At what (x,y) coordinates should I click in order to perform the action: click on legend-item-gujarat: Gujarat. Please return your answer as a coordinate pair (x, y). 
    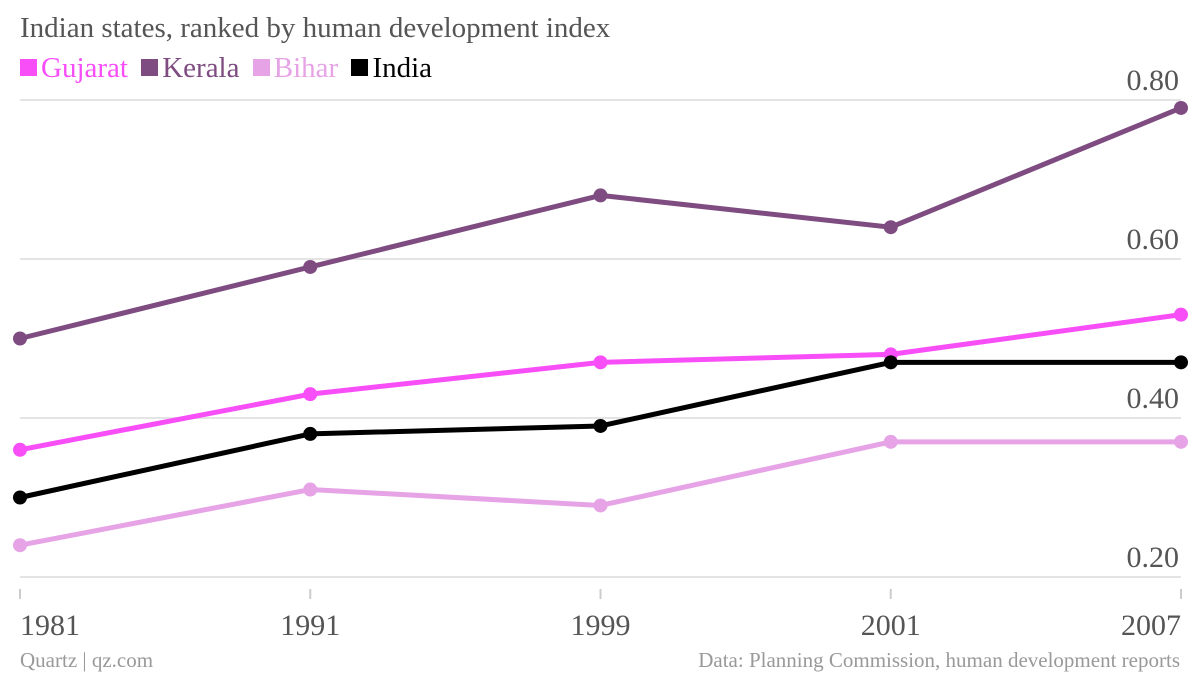
    Looking at the image, I should click on (74, 68).